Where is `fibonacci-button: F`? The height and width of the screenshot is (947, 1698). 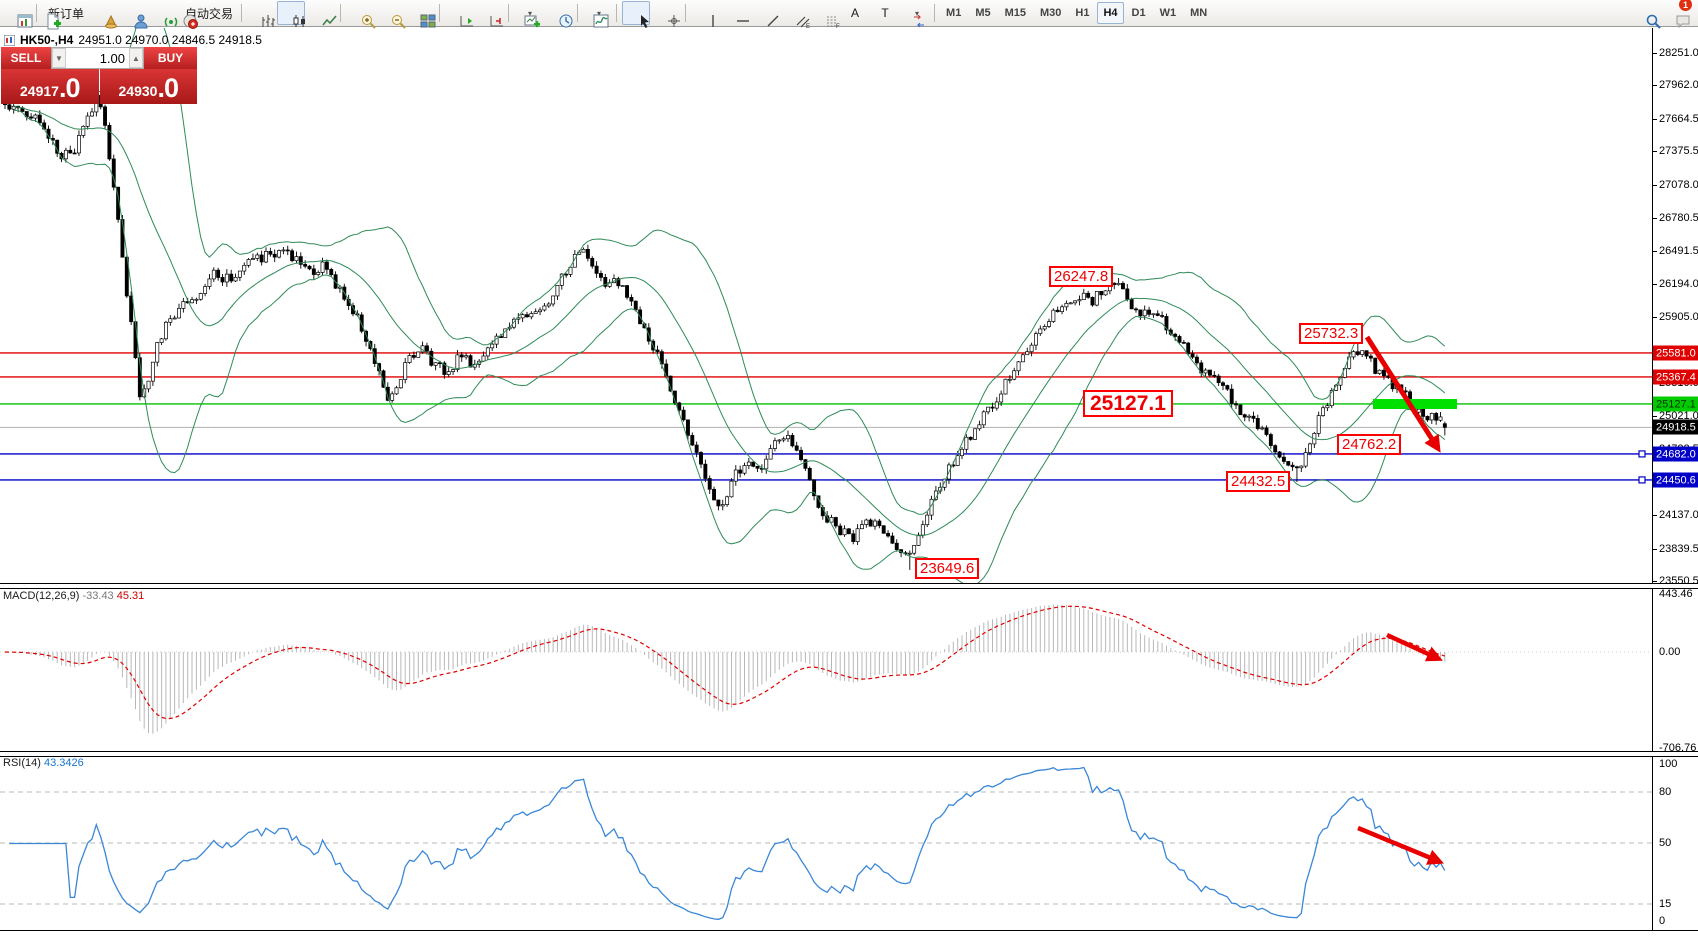
fibonacci-button: F is located at coordinates (825, 15).